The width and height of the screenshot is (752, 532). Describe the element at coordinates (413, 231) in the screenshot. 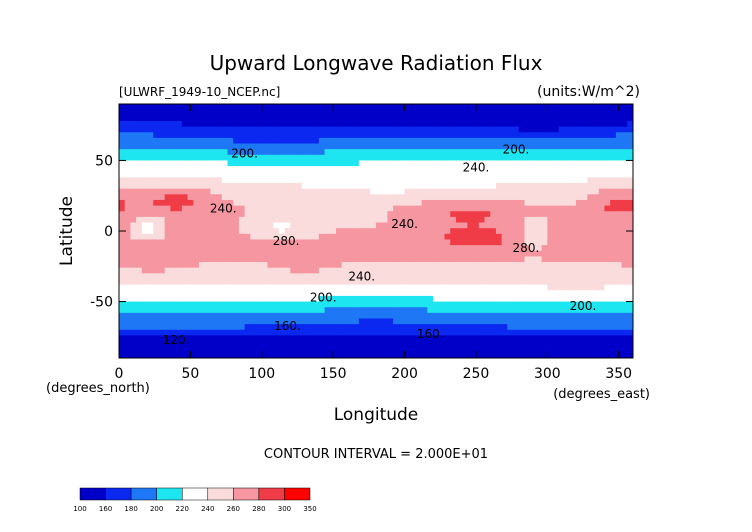

I see `band-strip` at that location.